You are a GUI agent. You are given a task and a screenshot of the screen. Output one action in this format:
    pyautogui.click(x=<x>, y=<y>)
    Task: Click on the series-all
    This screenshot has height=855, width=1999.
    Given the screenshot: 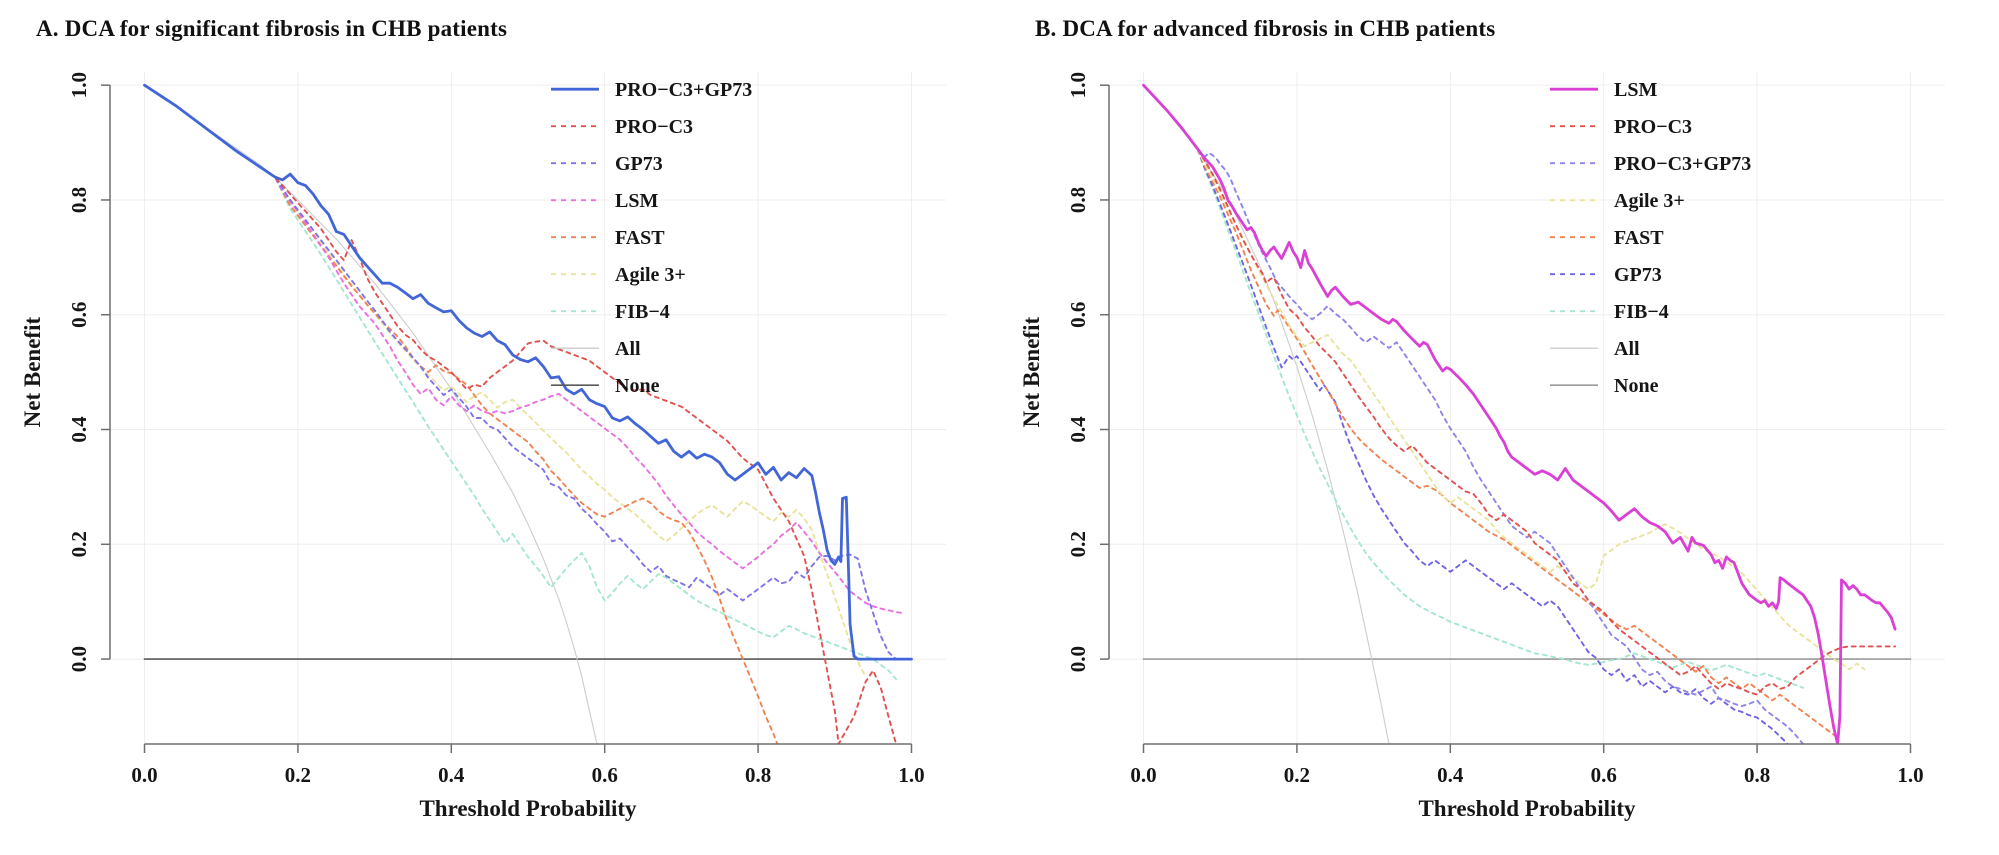 What is the action you would take?
    pyautogui.click(x=1266, y=414)
    